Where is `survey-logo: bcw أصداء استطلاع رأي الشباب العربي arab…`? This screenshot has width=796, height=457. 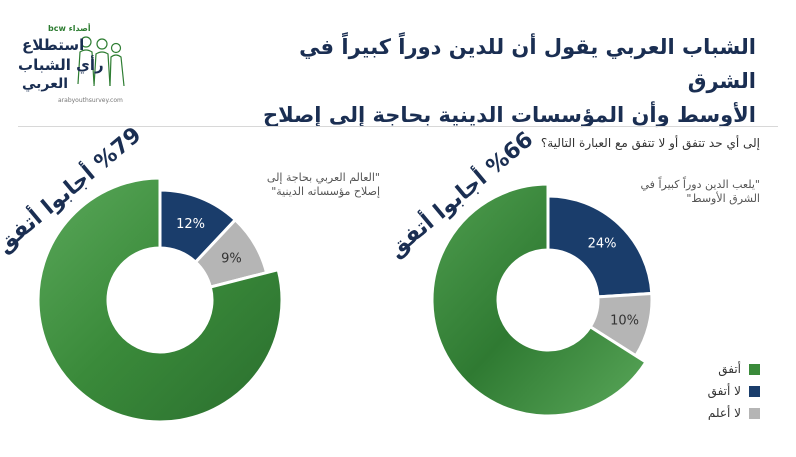 survey-logo: bcw أصداء استطلاع رأي الشباب العربي arab… is located at coordinates (74, 65).